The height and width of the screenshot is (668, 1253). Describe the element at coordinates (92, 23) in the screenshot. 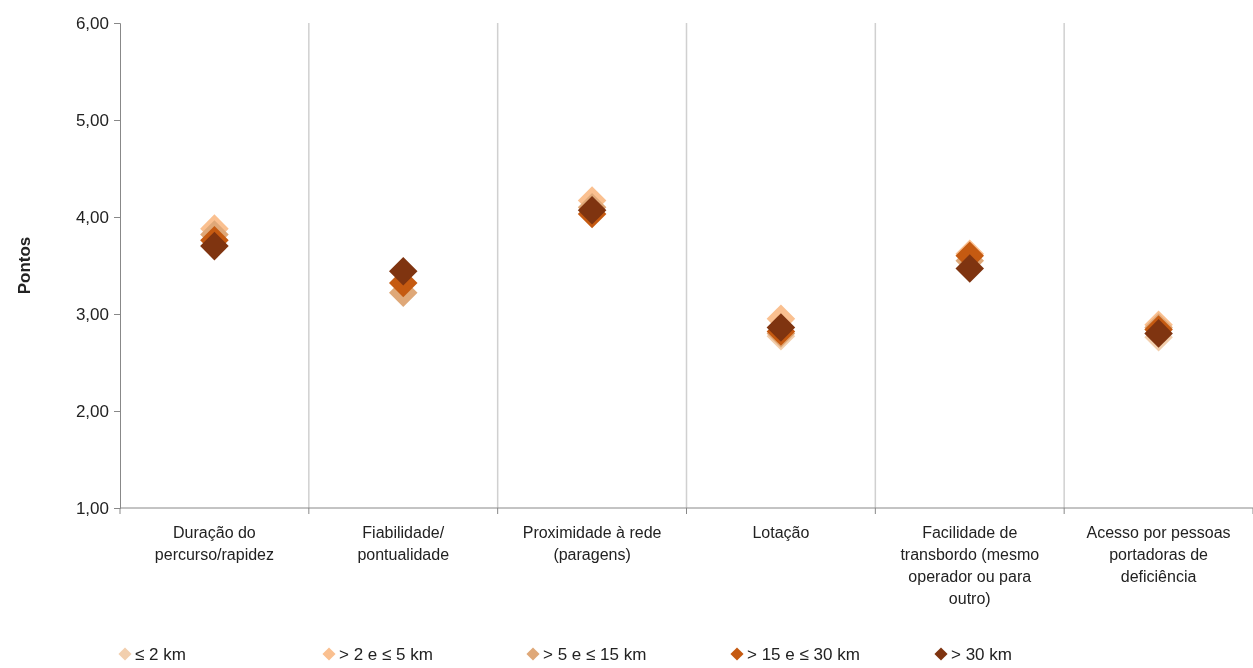

I see `y-tick-label: 6,00` at that location.